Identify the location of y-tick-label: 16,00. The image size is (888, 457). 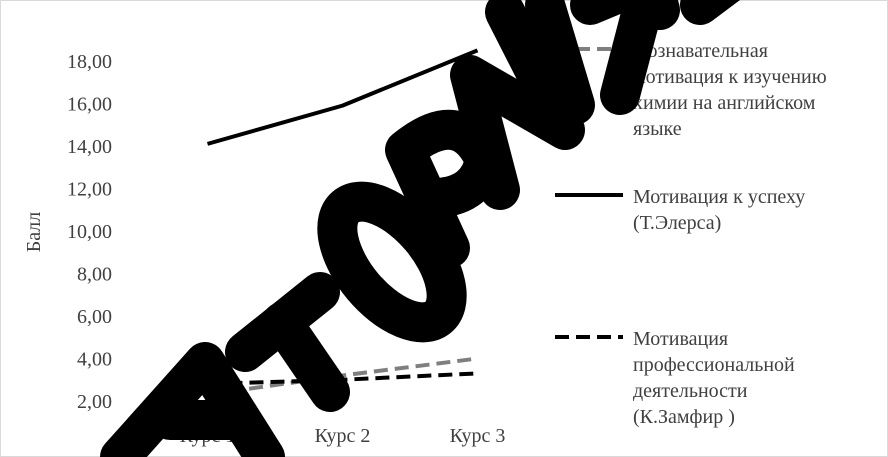
(89, 105).